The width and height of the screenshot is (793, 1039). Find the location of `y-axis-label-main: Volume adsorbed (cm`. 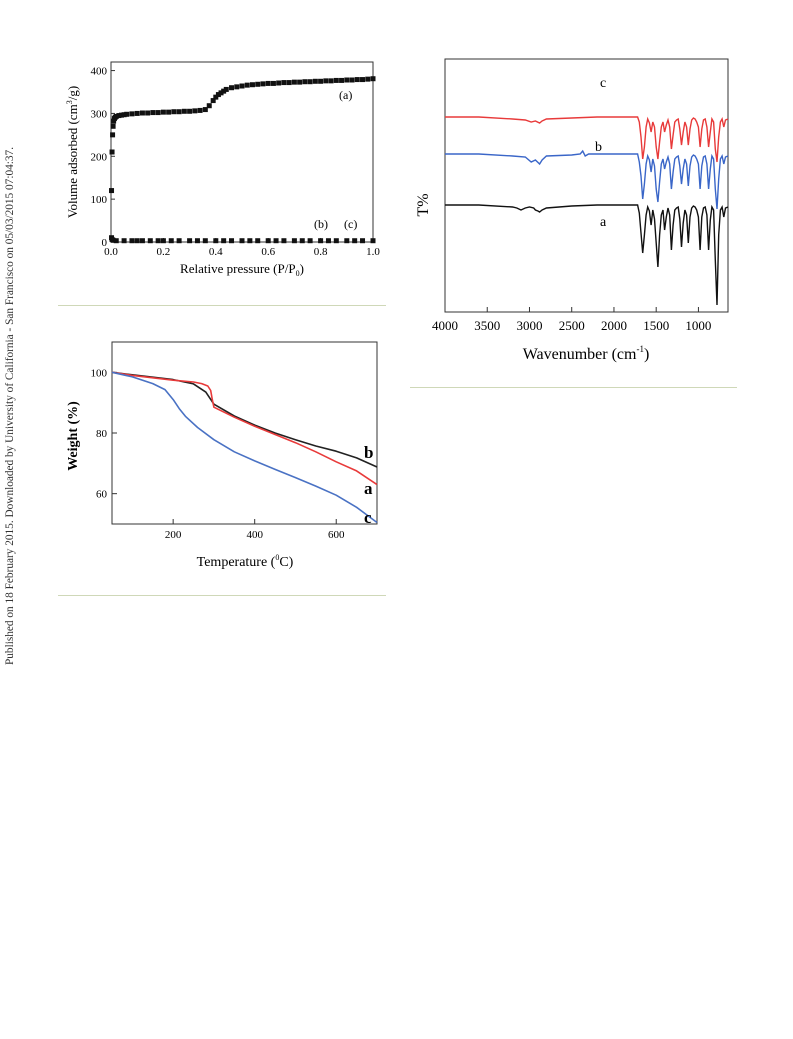

y-axis-label-main: Volume adsorbed (cm is located at coordinates (72, 161).